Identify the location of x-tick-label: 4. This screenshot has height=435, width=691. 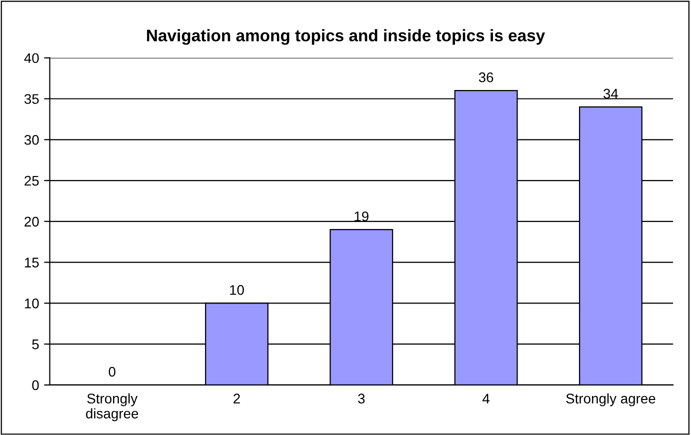
(486, 399).